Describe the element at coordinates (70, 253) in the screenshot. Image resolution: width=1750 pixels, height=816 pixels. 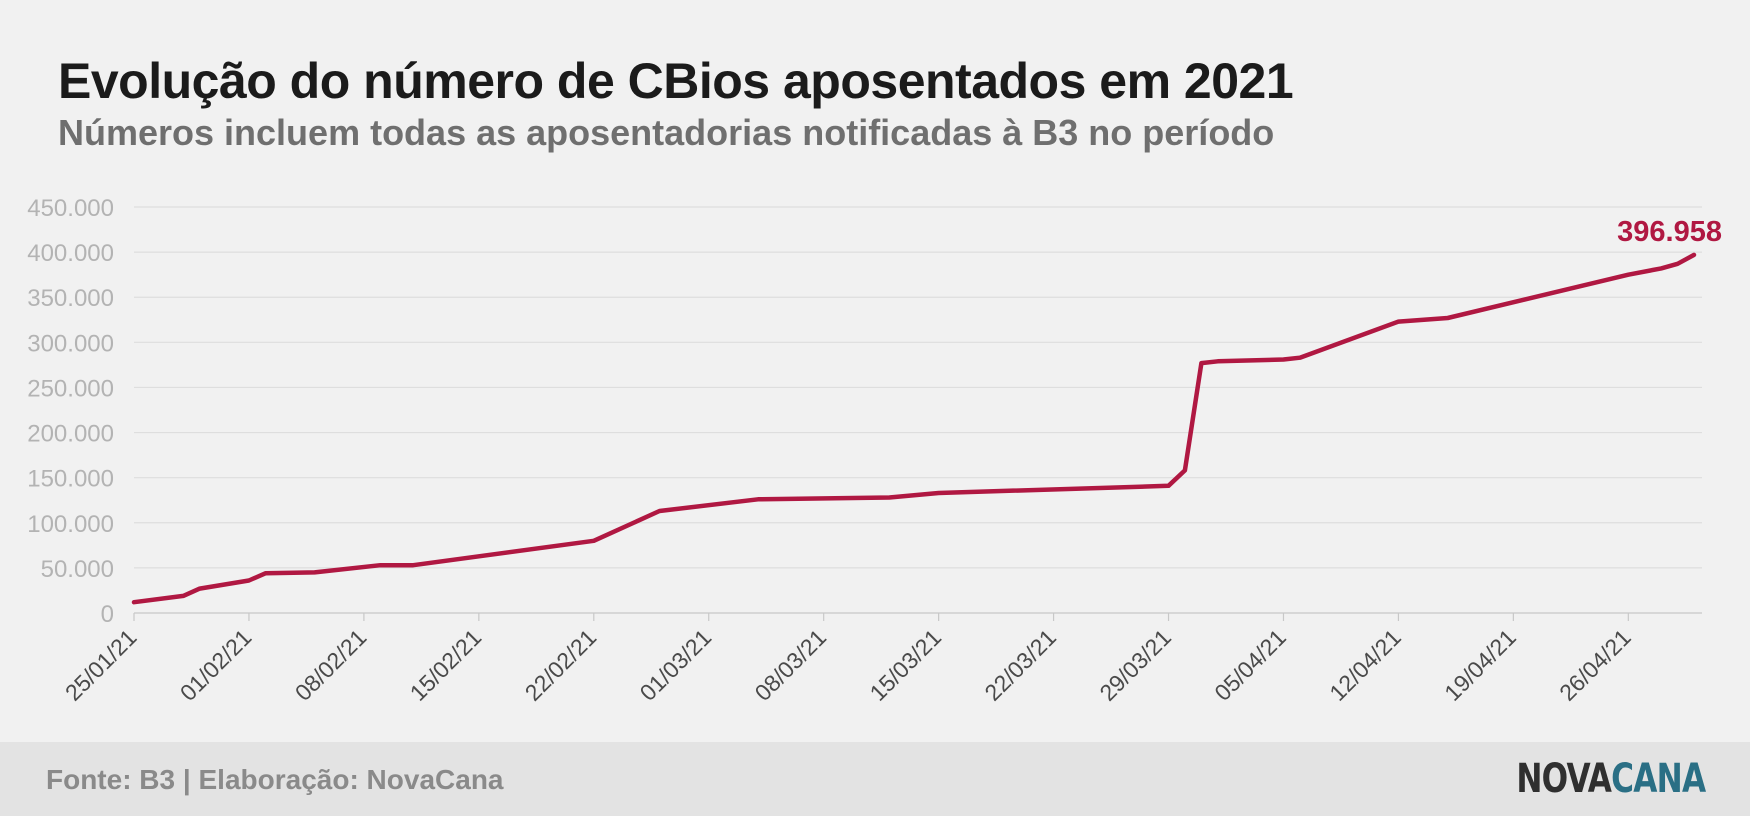
I see `y-tick-label: 400.000` at that location.